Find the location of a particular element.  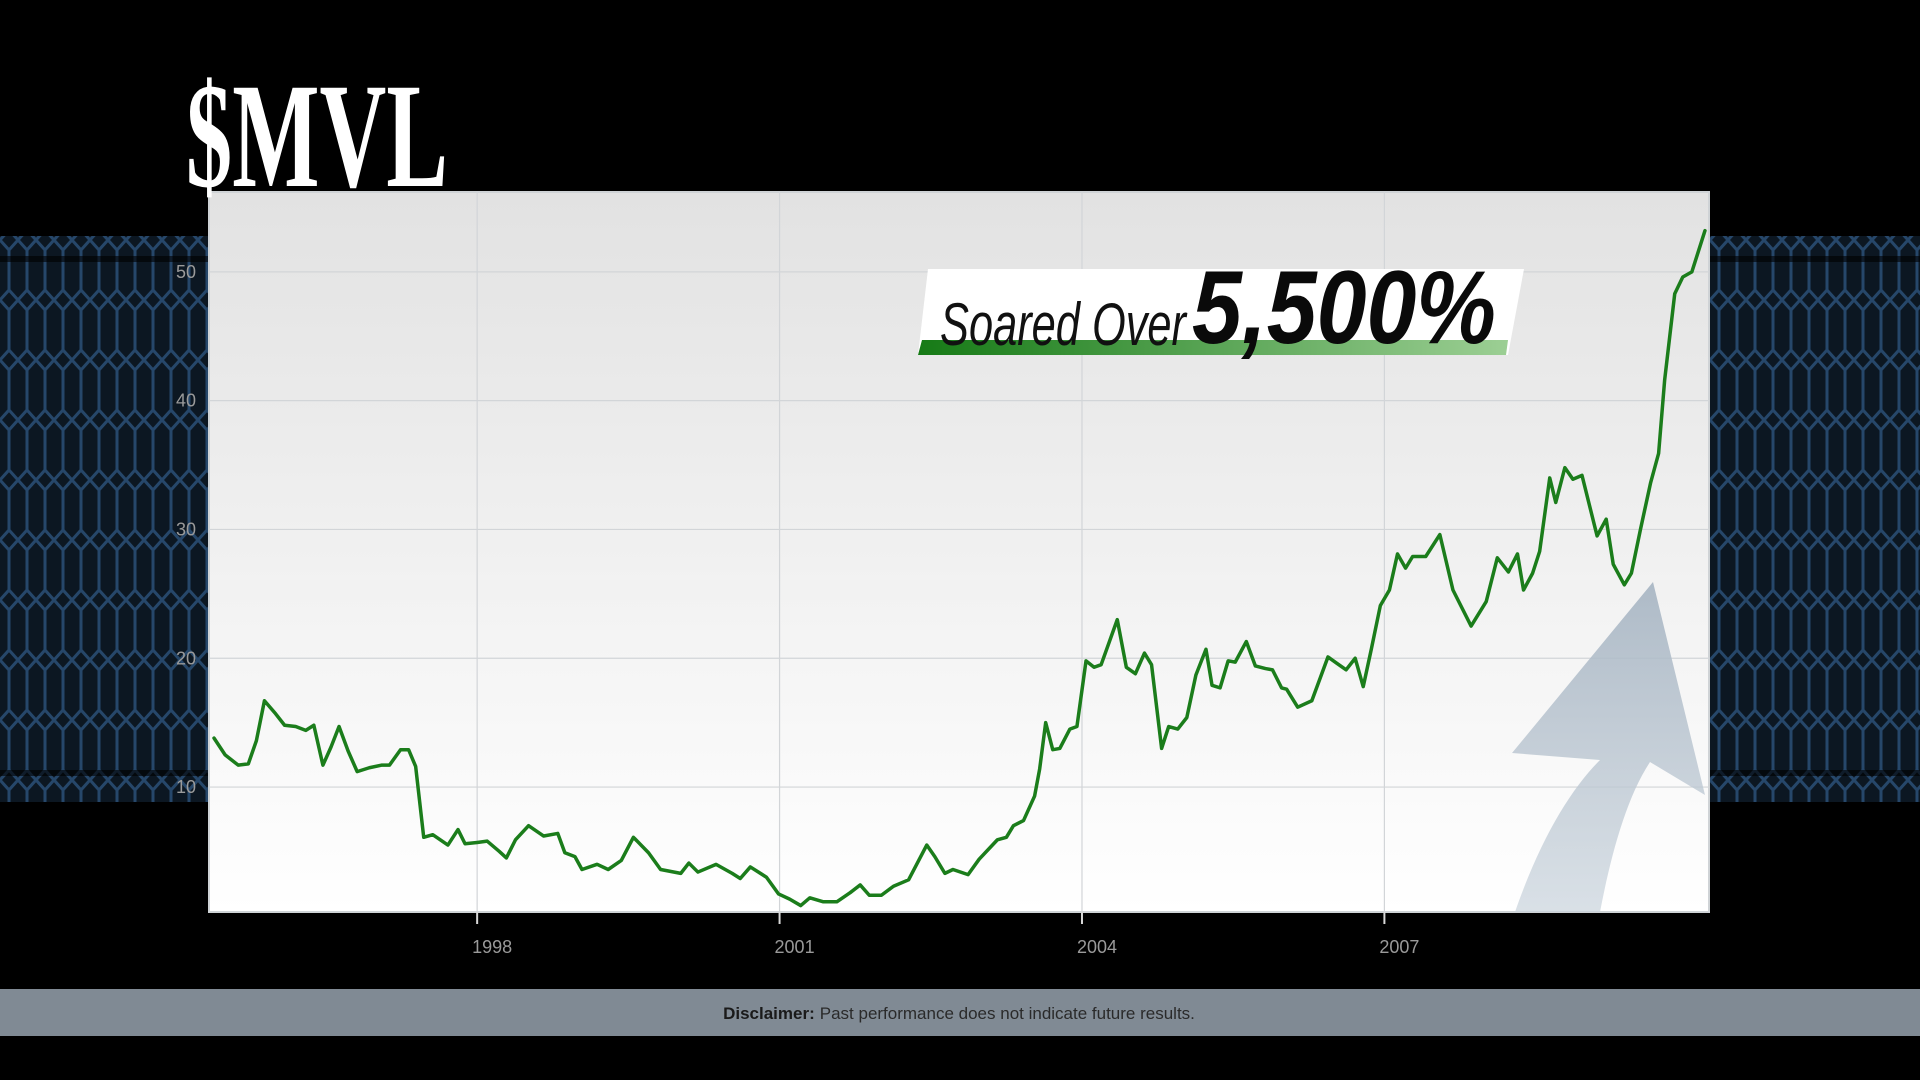

arrow-decoration is located at coordinates (1608, 747).